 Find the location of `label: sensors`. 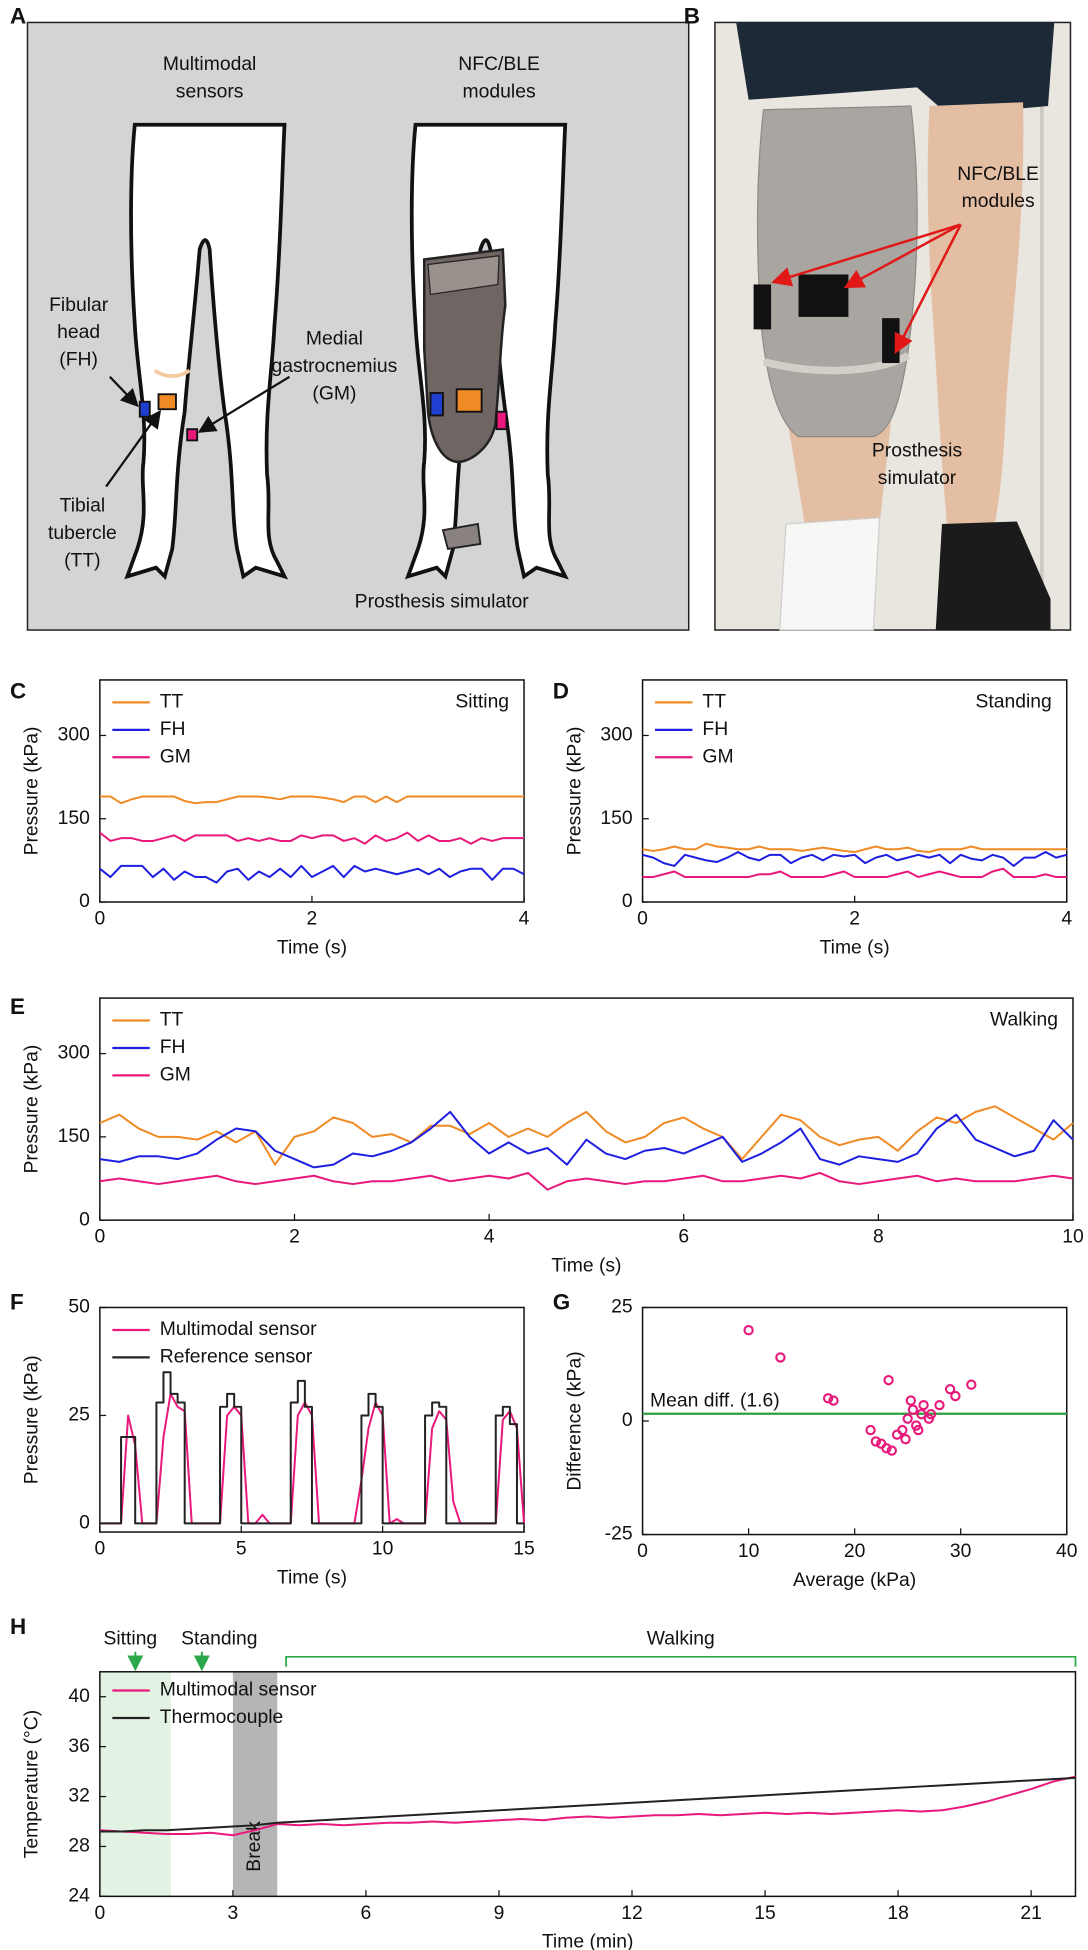

label: sensors is located at coordinates (210, 91).